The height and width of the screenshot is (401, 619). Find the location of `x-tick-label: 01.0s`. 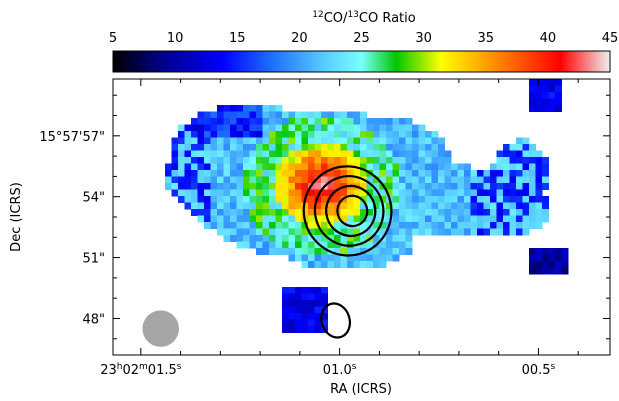

x-tick-label: 01.0s is located at coordinates (340, 370).